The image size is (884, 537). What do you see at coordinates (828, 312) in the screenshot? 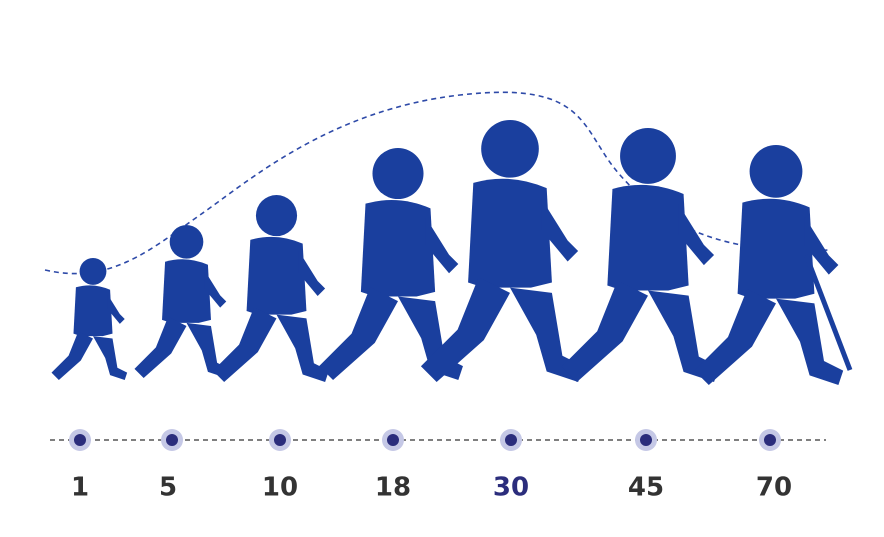
I see `cane` at bounding box center [828, 312].